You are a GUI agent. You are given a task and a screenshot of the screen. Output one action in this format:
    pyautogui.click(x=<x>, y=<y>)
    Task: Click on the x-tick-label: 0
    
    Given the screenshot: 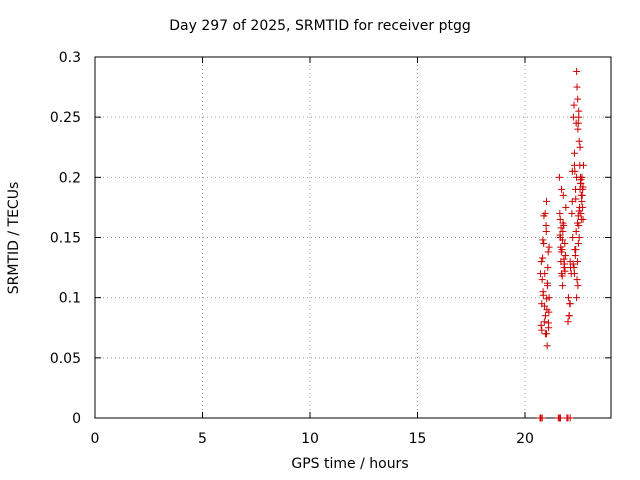 What is the action you would take?
    pyautogui.click(x=95, y=439)
    